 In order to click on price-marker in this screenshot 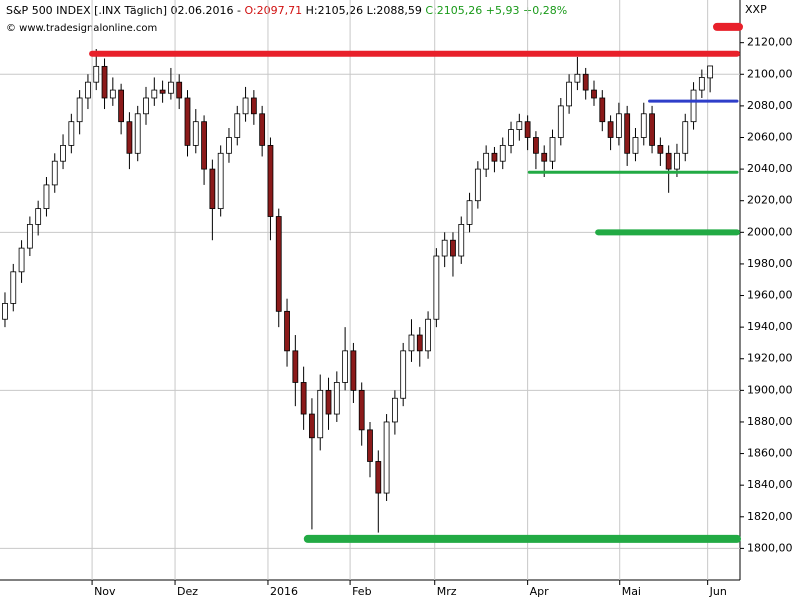, I will do `click(728, 26)`.